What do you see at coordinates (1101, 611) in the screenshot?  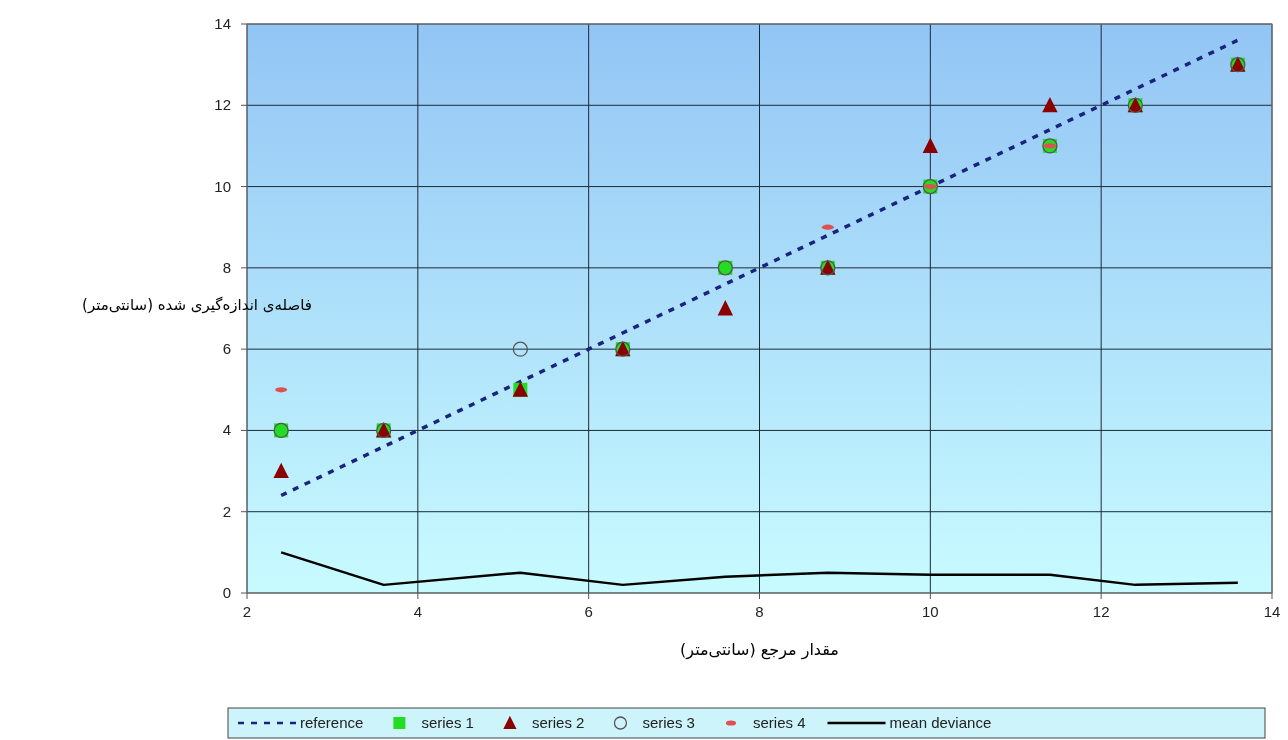 I see `x-tick-label: 12` at bounding box center [1101, 611].